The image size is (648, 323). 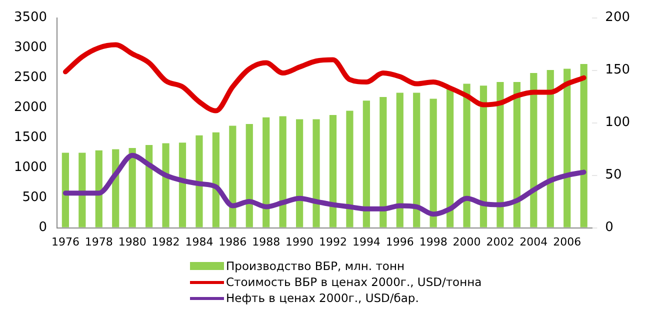 I want to click on y-tick-label: 1500, so click(x=31, y=138).